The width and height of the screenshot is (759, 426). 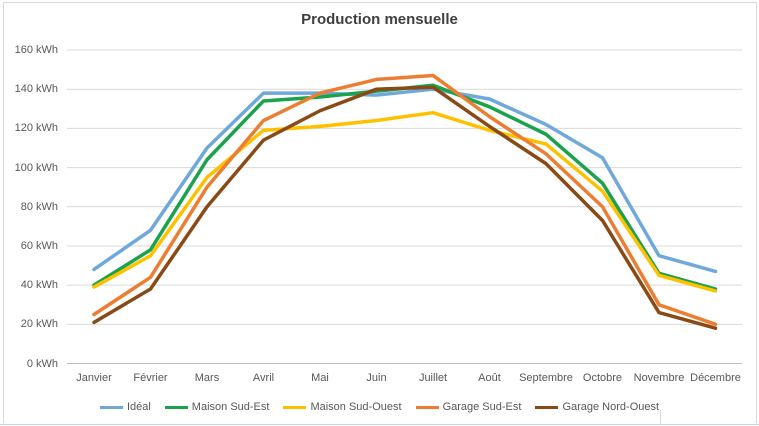 I want to click on x-axis-label: Octobre, so click(x=602, y=378).